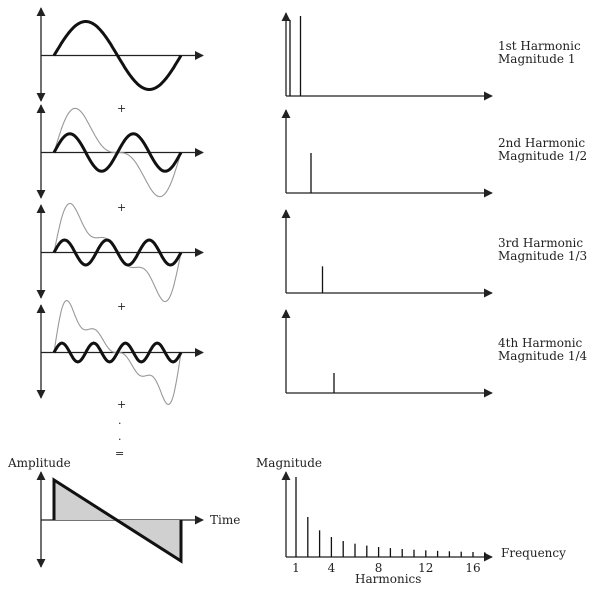 This screenshot has height=589, width=589. What do you see at coordinates (289, 463) in the screenshot?
I see `magnitude-axis-label: Magnitude` at bounding box center [289, 463].